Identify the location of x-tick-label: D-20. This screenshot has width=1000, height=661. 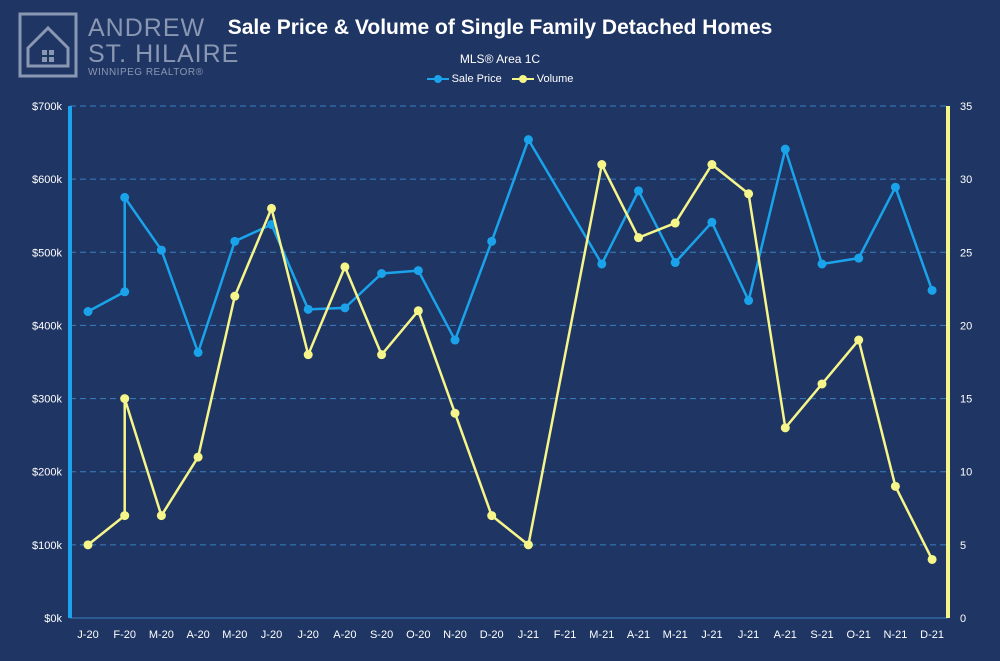
(492, 635).